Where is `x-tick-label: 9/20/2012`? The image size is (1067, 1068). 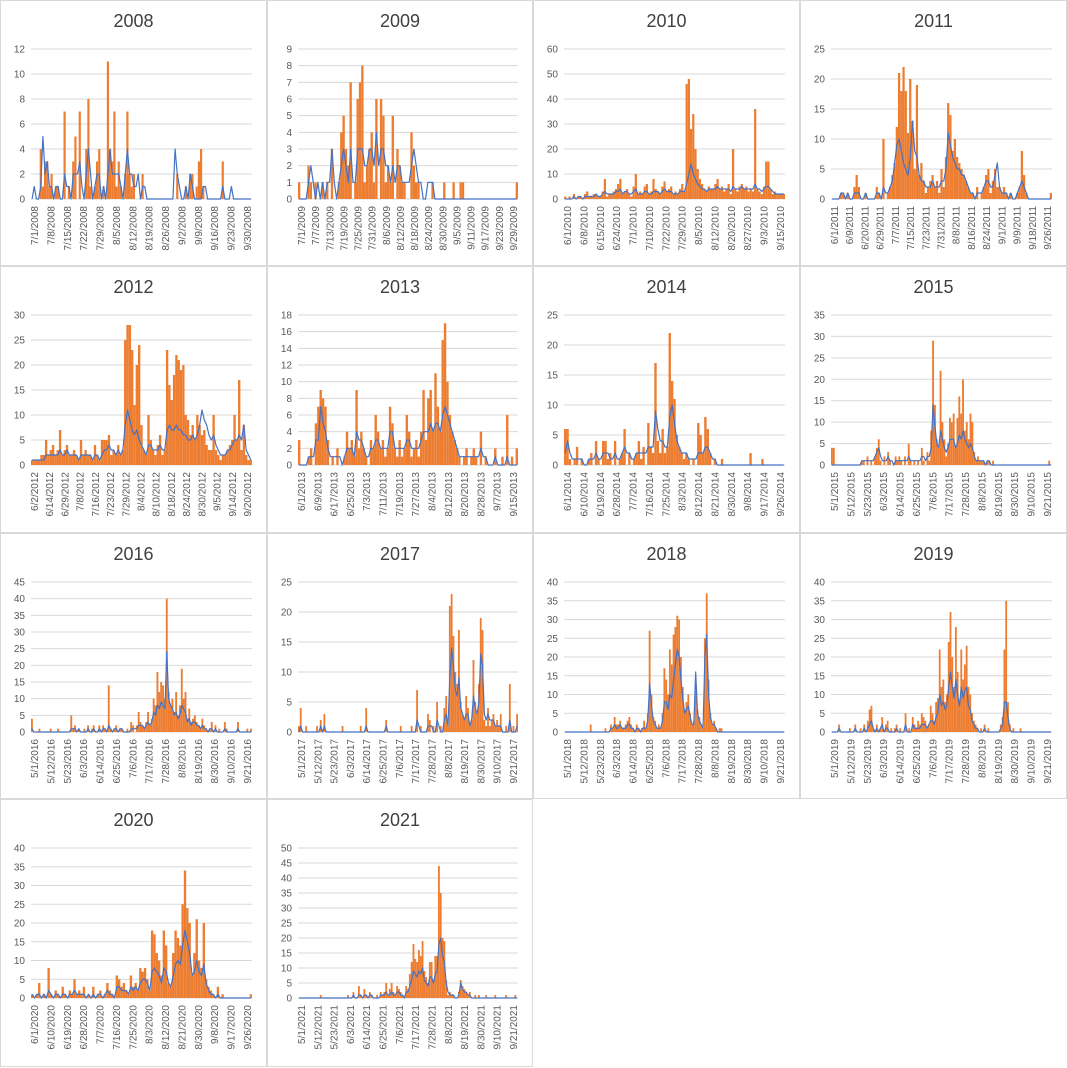 x-tick-label: 9/20/2012 is located at coordinates (248, 494).